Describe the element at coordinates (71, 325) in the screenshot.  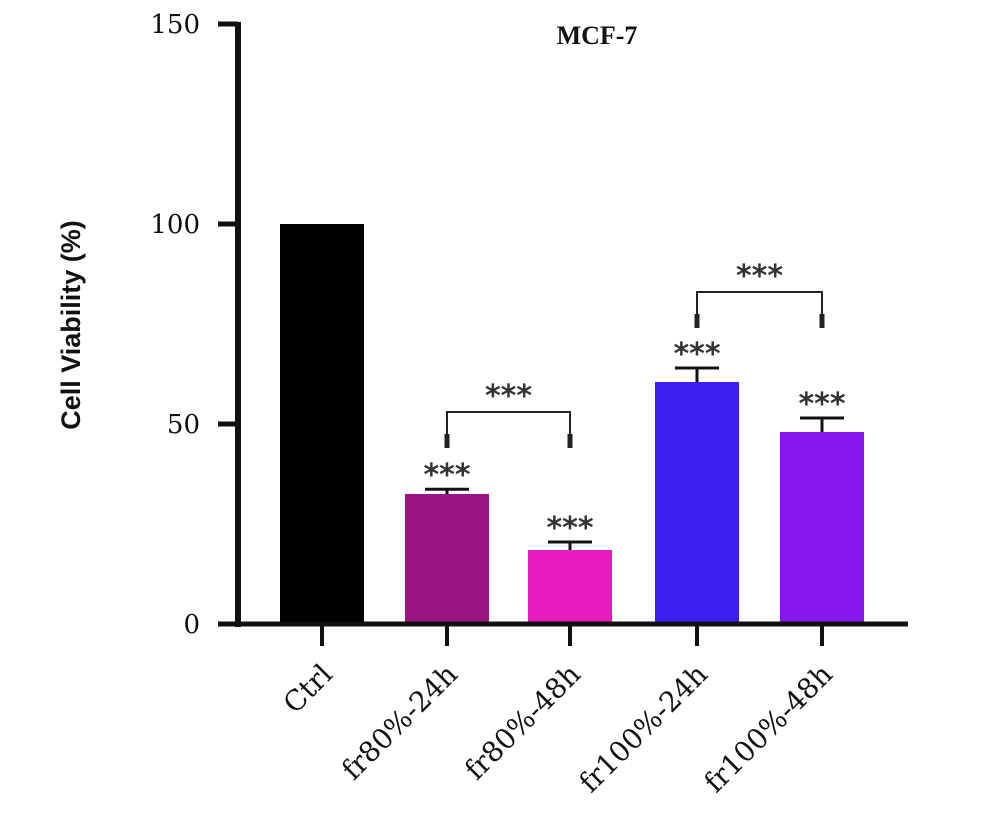
I see `y-axis-label: Cell Viability (%)` at that location.